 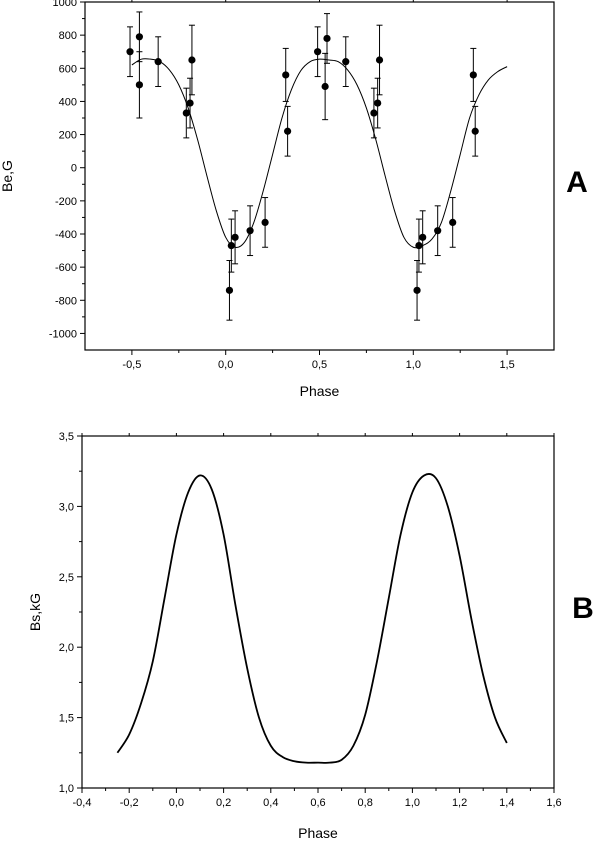 I want to click on x-tick-label: 1,2, so click(x=459, y=803).